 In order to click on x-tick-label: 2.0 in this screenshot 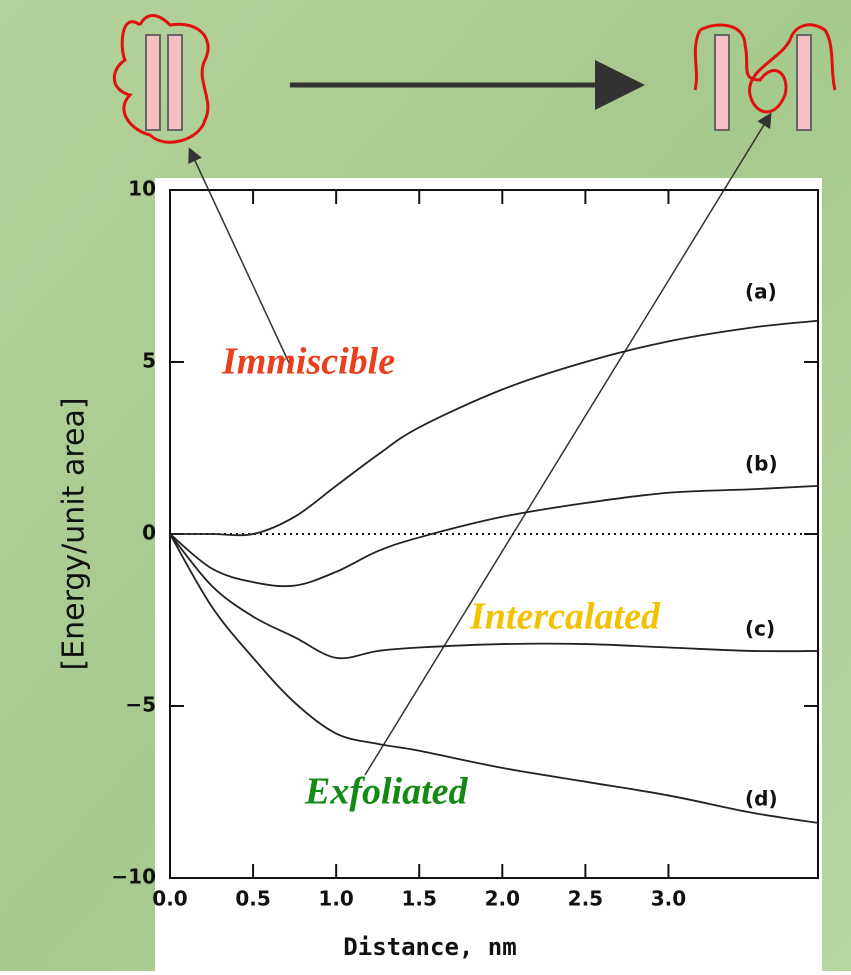, I will do `click(502, 899)`.